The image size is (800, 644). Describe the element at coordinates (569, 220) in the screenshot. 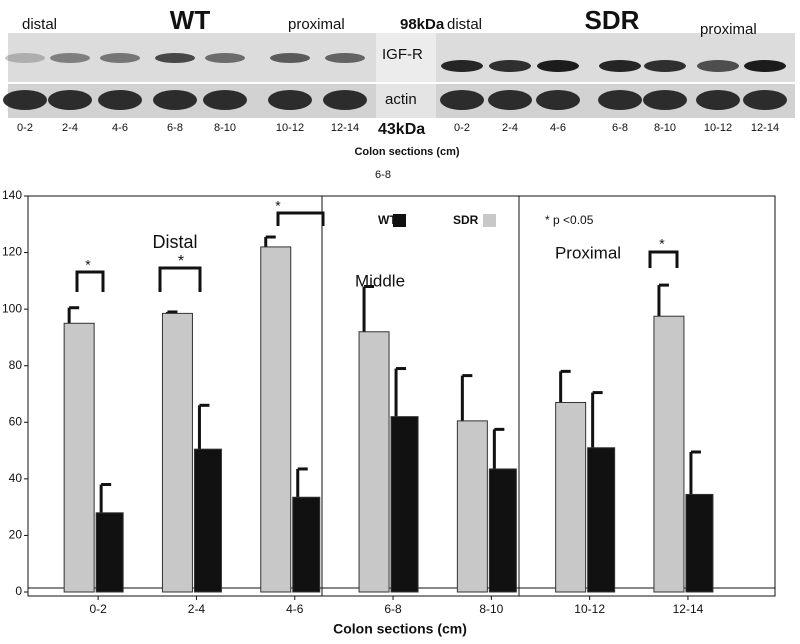

I see `annotation: * p <0.05` at that location.